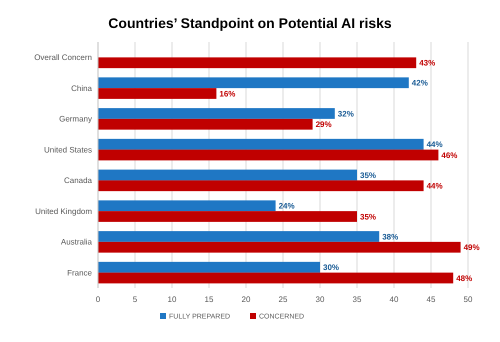 This screenshot has height=342, width=500. Describe the element at coordinates (320, 299) in the screenshot. I see `x-tick-label: 30` at that location.